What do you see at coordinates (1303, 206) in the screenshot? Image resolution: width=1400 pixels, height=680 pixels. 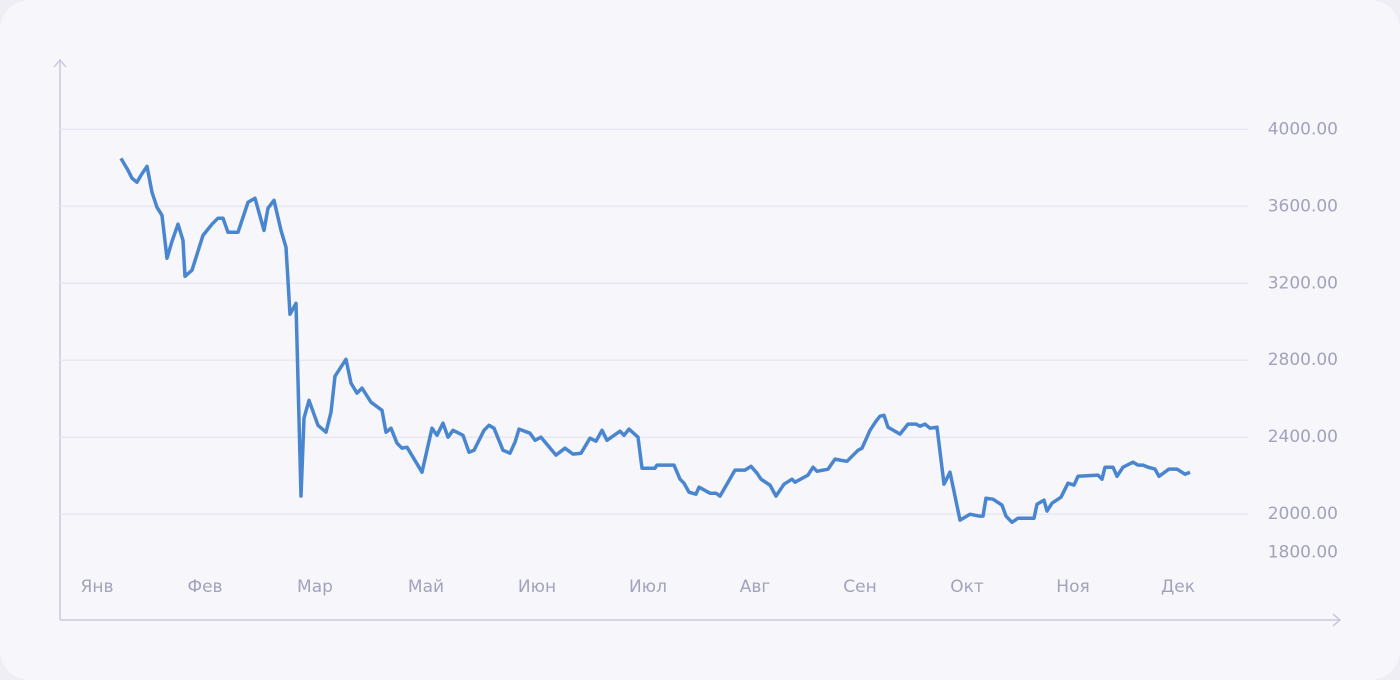 I see `y-tick-label: 3600.00` at bounding box center [1303, 206].